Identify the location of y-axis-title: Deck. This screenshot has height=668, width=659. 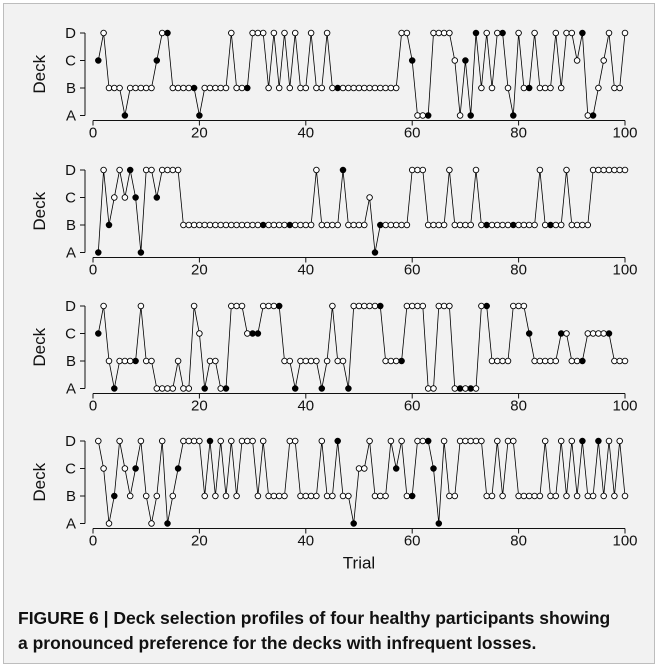
(39, 210).